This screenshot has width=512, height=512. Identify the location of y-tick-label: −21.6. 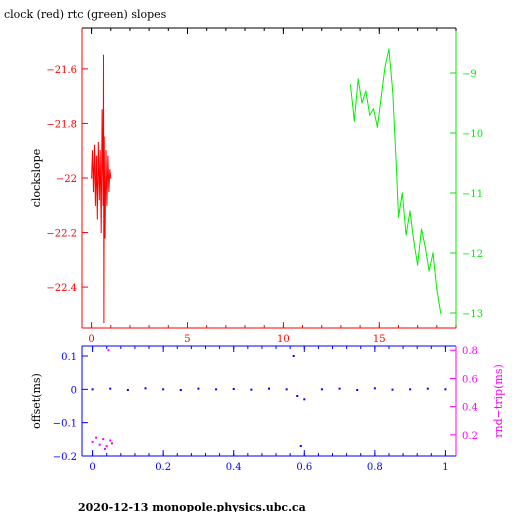
(61, 70).